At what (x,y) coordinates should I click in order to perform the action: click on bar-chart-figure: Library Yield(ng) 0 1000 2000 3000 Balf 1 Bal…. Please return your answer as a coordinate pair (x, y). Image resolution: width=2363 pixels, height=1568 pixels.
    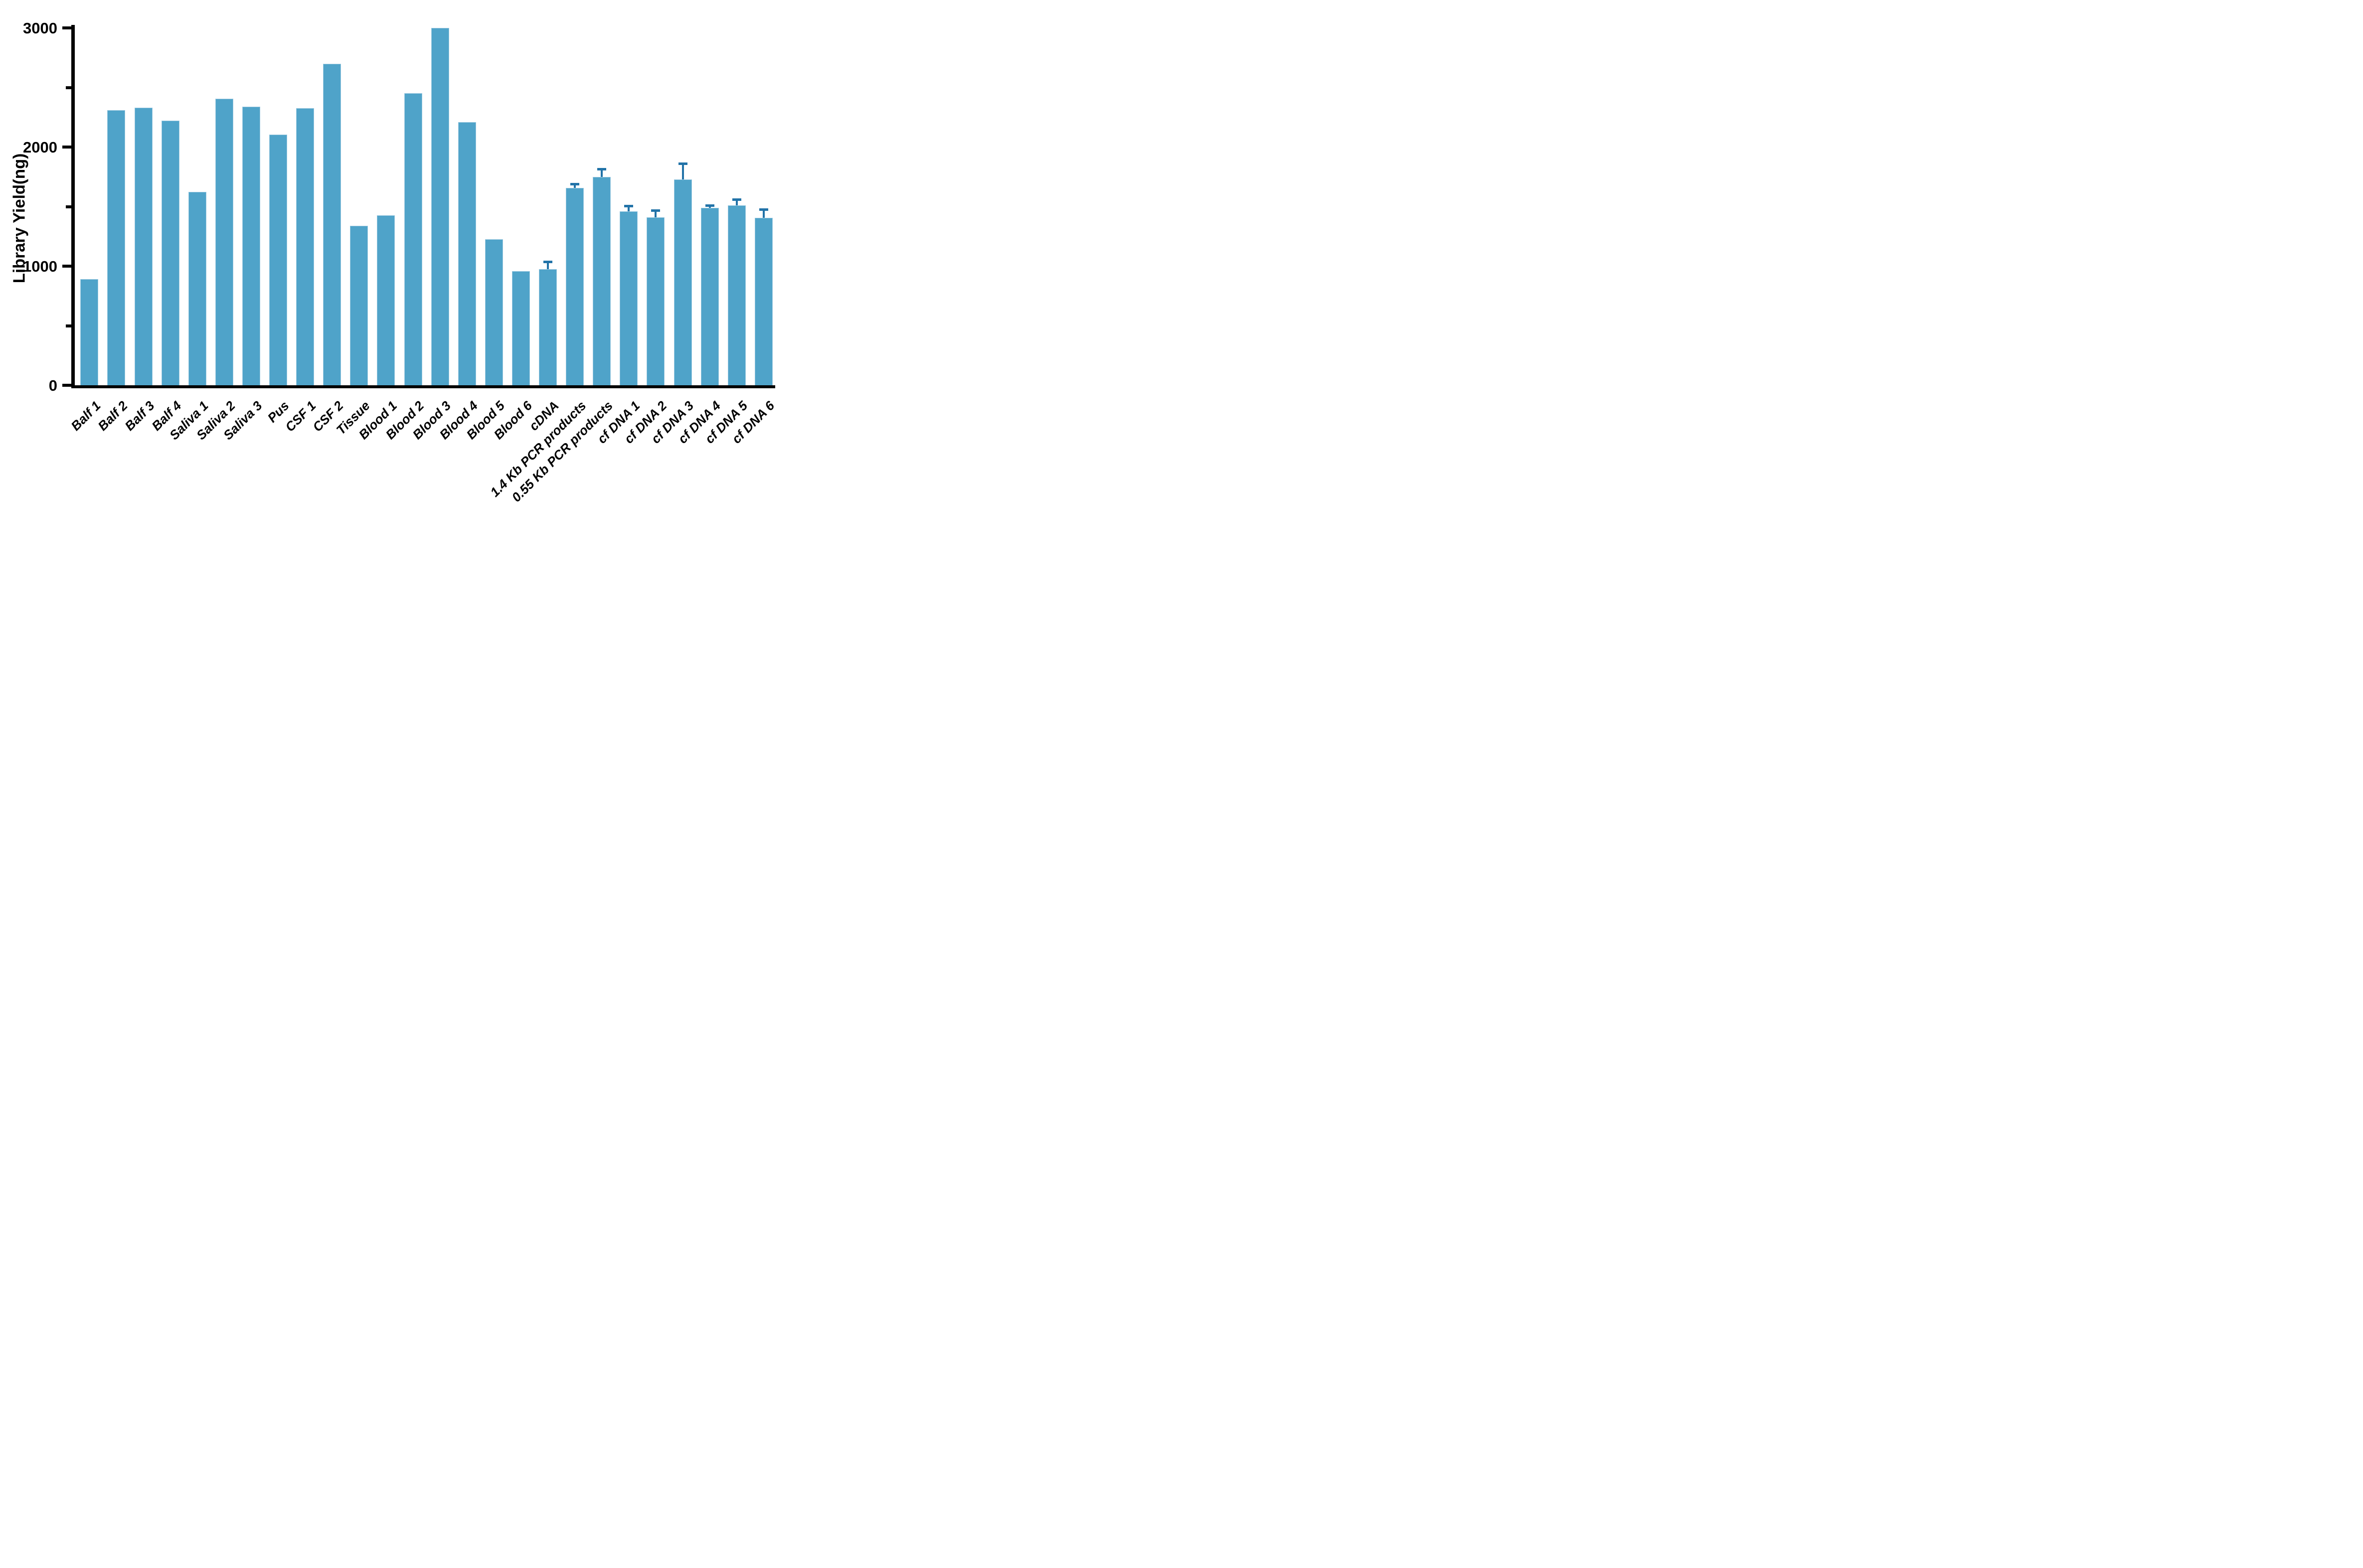
    Looking at the image, I should click on (394, 261).